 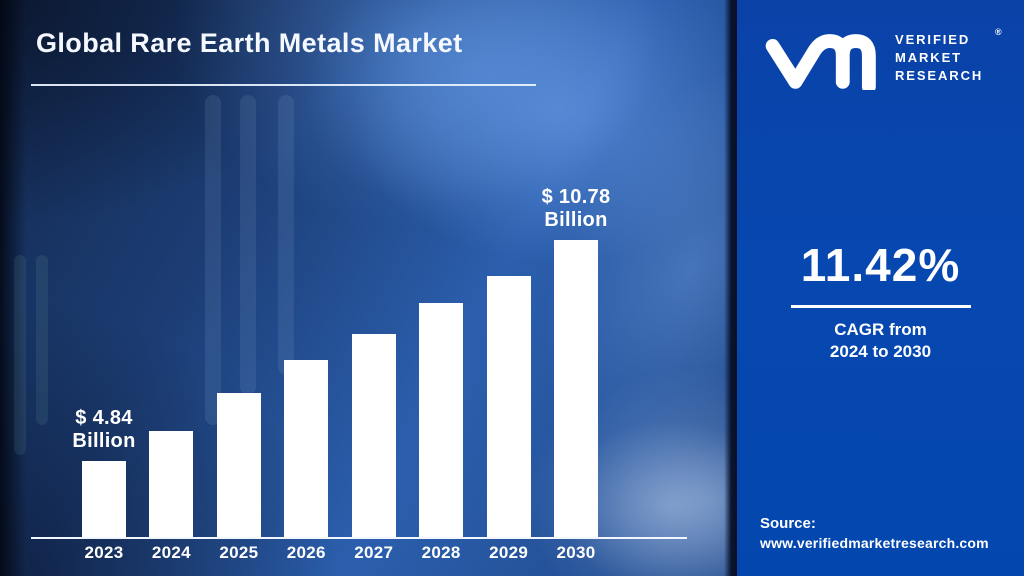 I want to click on x-axis-line, so click(x=359, y=538).